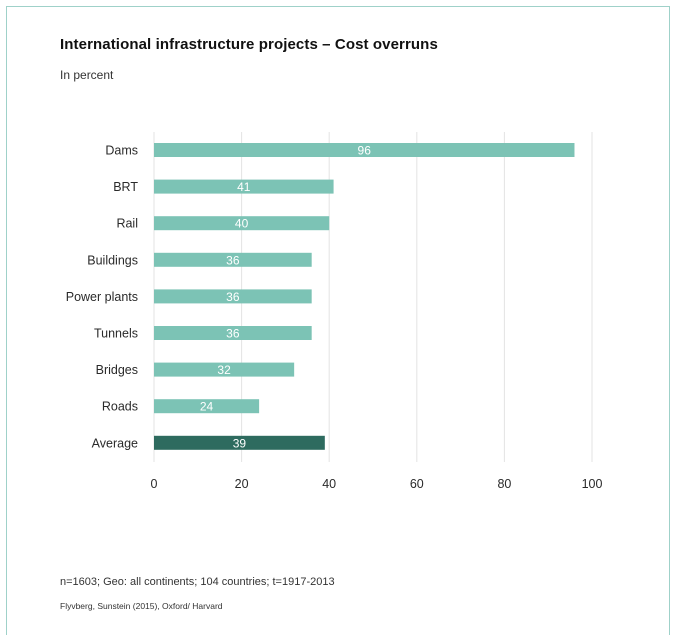 This screenshot has width=676, height=635. Describe the element at coordinates (117, 370) in the screenshot. I see `category-label: Bridges` at that location.